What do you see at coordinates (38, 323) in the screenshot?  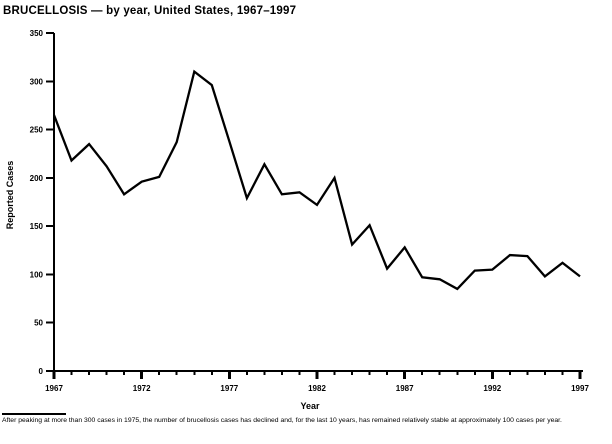 I see `svg-text: 50` at bounding box center [38, 323].